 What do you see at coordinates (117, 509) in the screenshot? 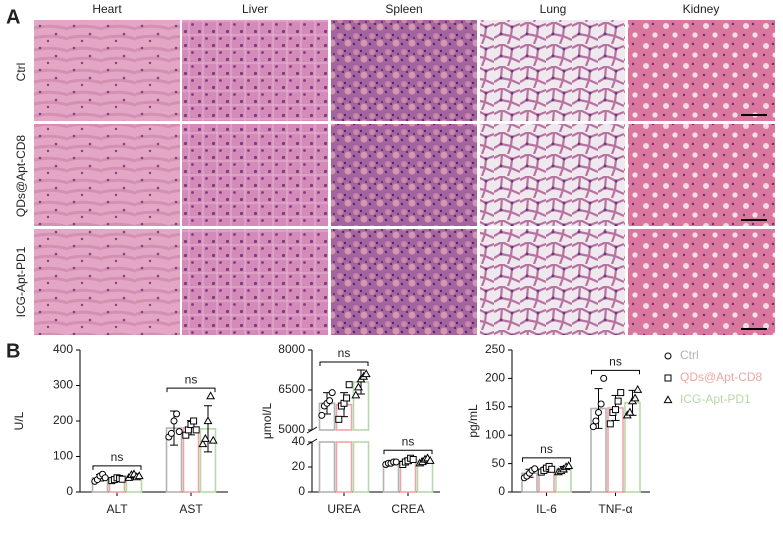
I see `x-tick-label: ALT` at bounding box center [117, 509].